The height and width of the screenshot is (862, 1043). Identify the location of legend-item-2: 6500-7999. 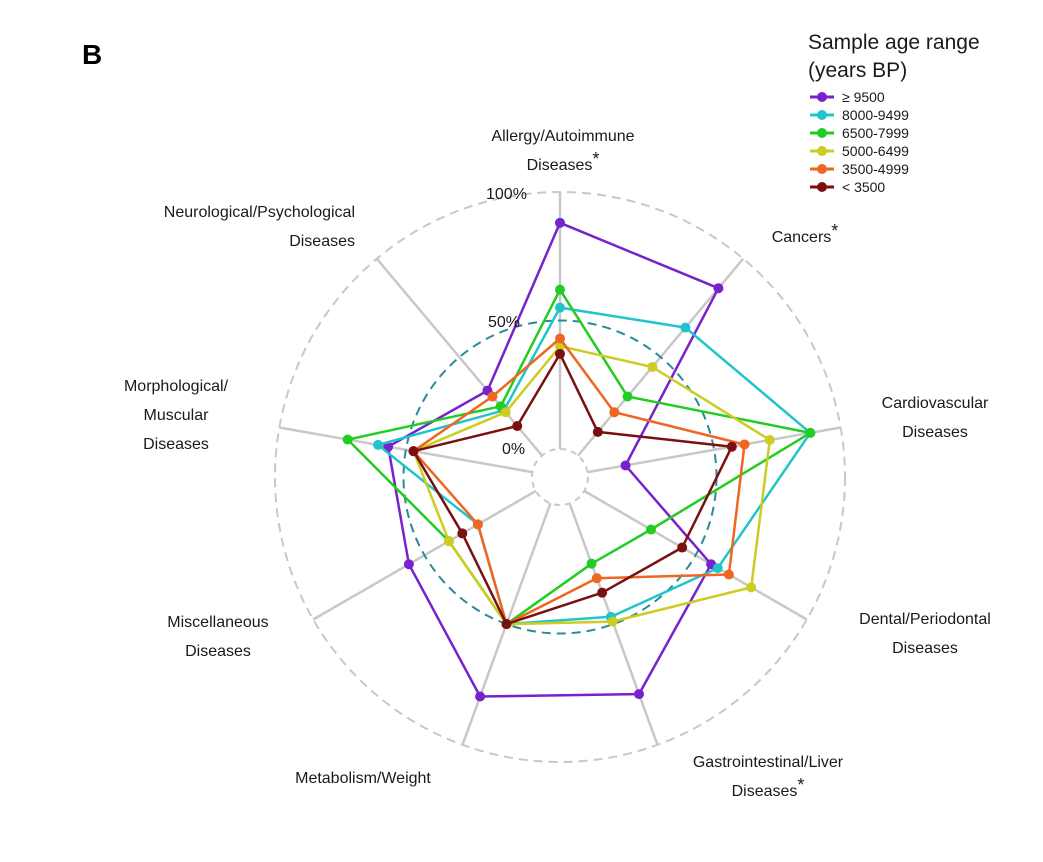
(859, 133).